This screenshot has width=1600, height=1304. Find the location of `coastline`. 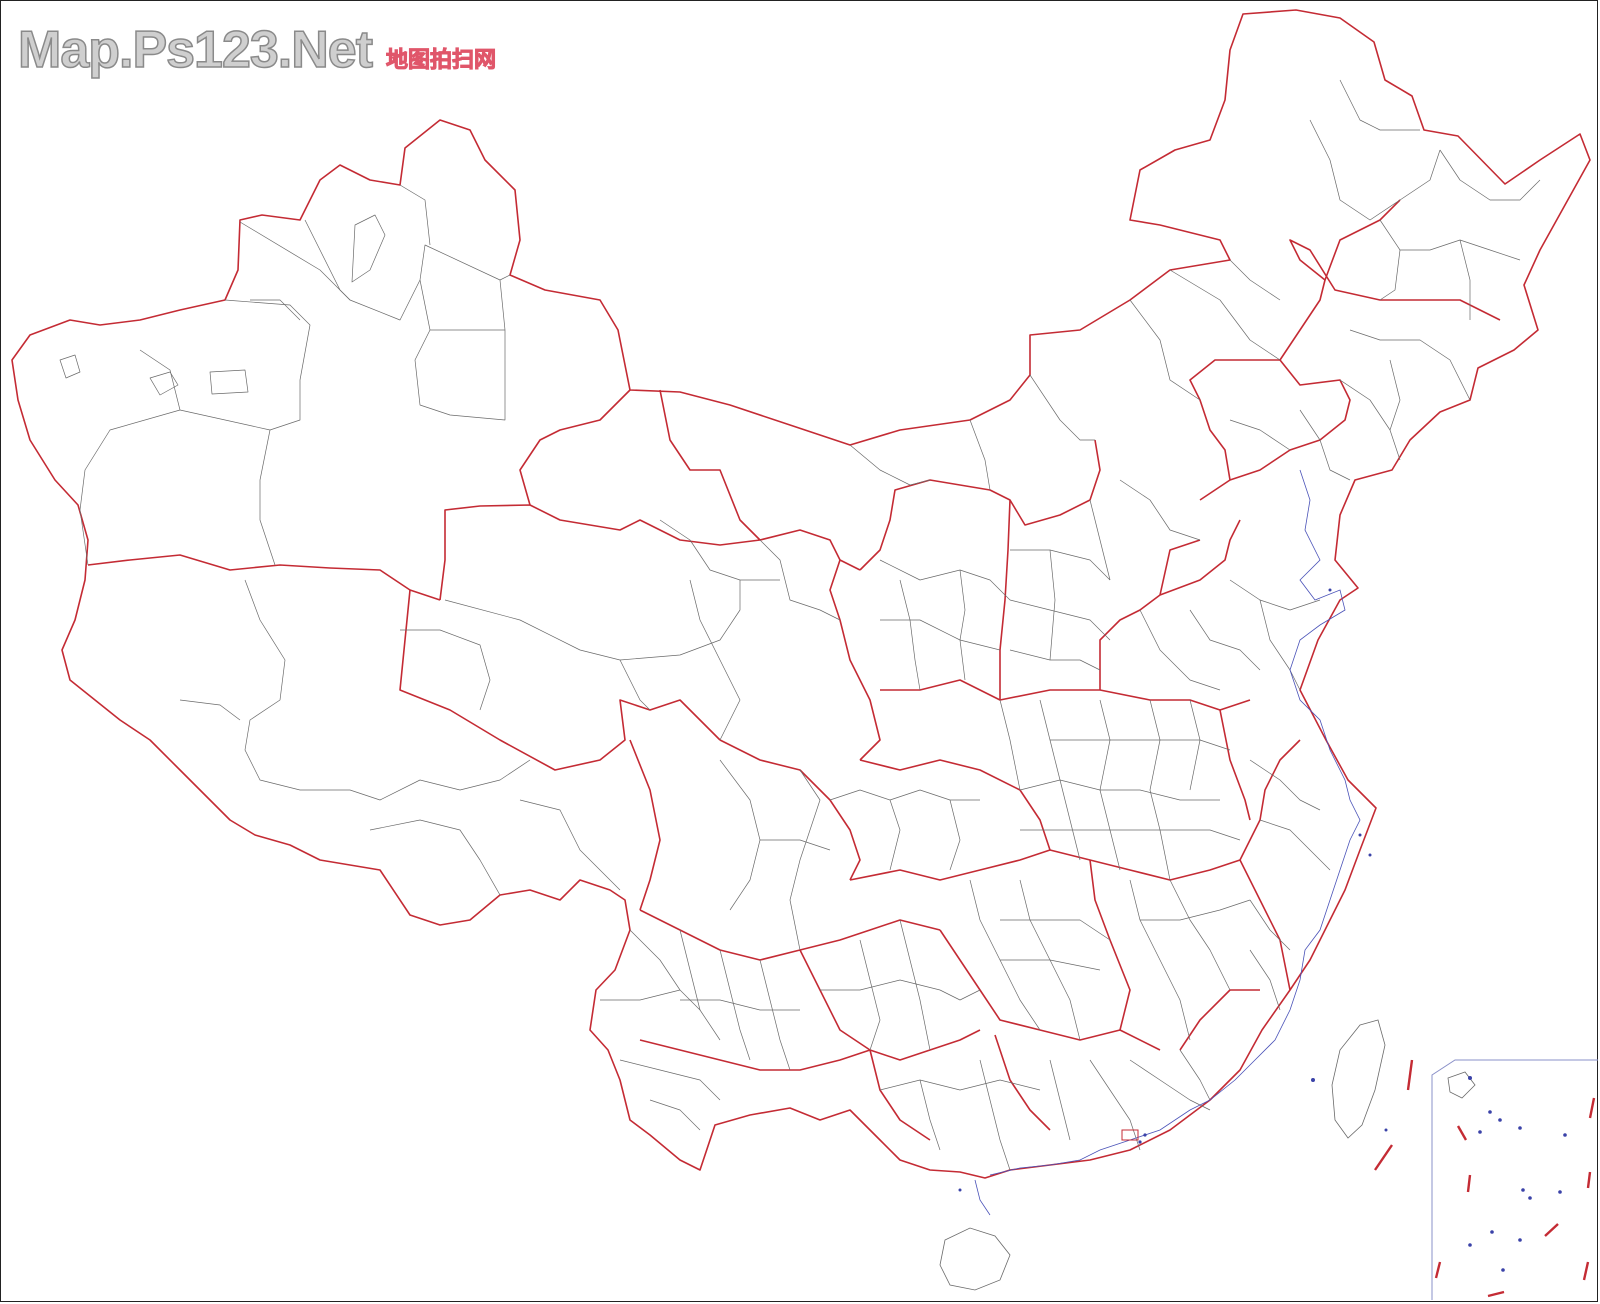

coastline is located at coordinates (1175, 822).